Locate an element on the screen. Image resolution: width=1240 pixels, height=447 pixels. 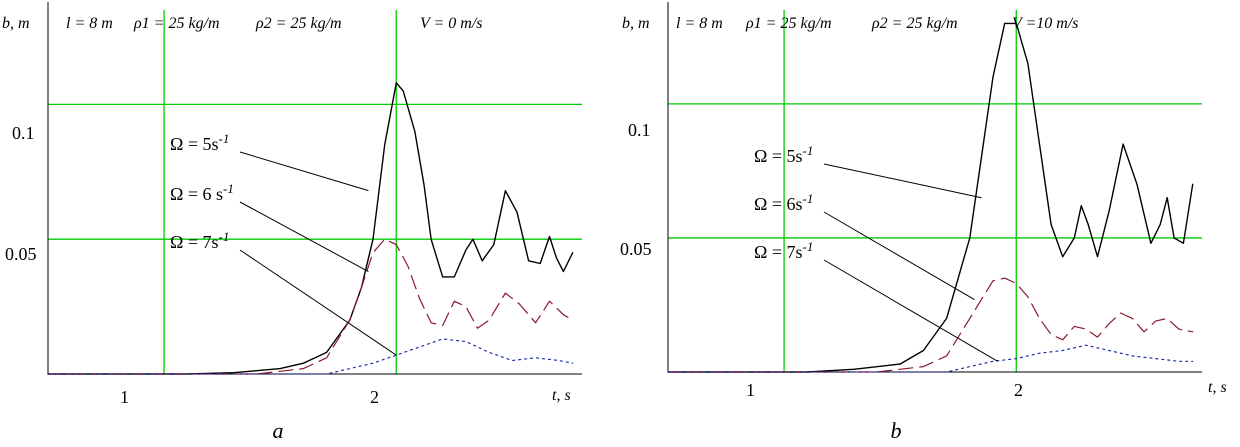
param-velocity: V = 0 m/s is located at coordinates (451, 23).